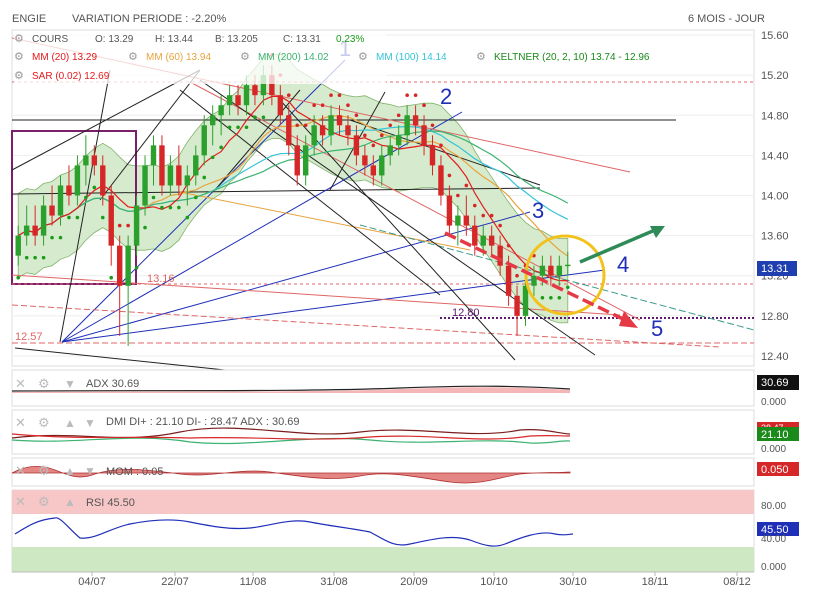 This screenshot has width=820, height=605. I want to click on legend-keltner: KELTNER (20, 2, 10) 13.74 - 12.96, so click(572, 57).